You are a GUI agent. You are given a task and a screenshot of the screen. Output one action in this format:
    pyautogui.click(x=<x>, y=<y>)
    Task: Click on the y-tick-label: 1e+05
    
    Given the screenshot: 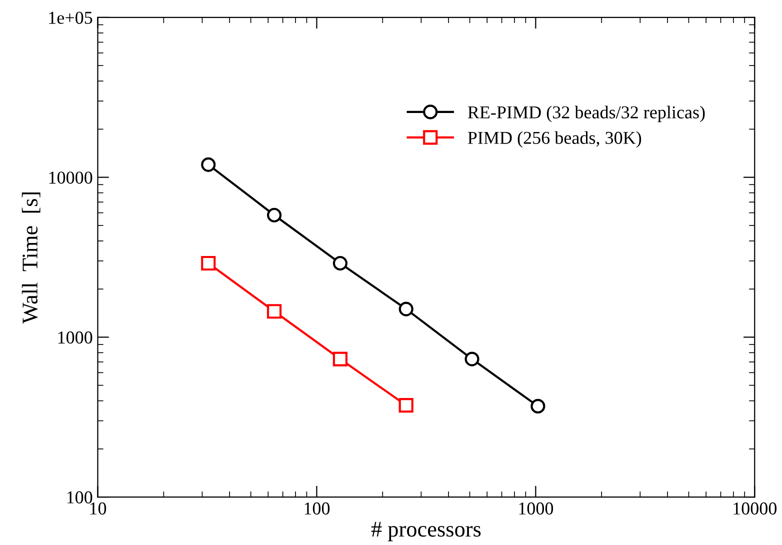 What is the action you would take?
    pyautogui.click(x=70, y=18)
    